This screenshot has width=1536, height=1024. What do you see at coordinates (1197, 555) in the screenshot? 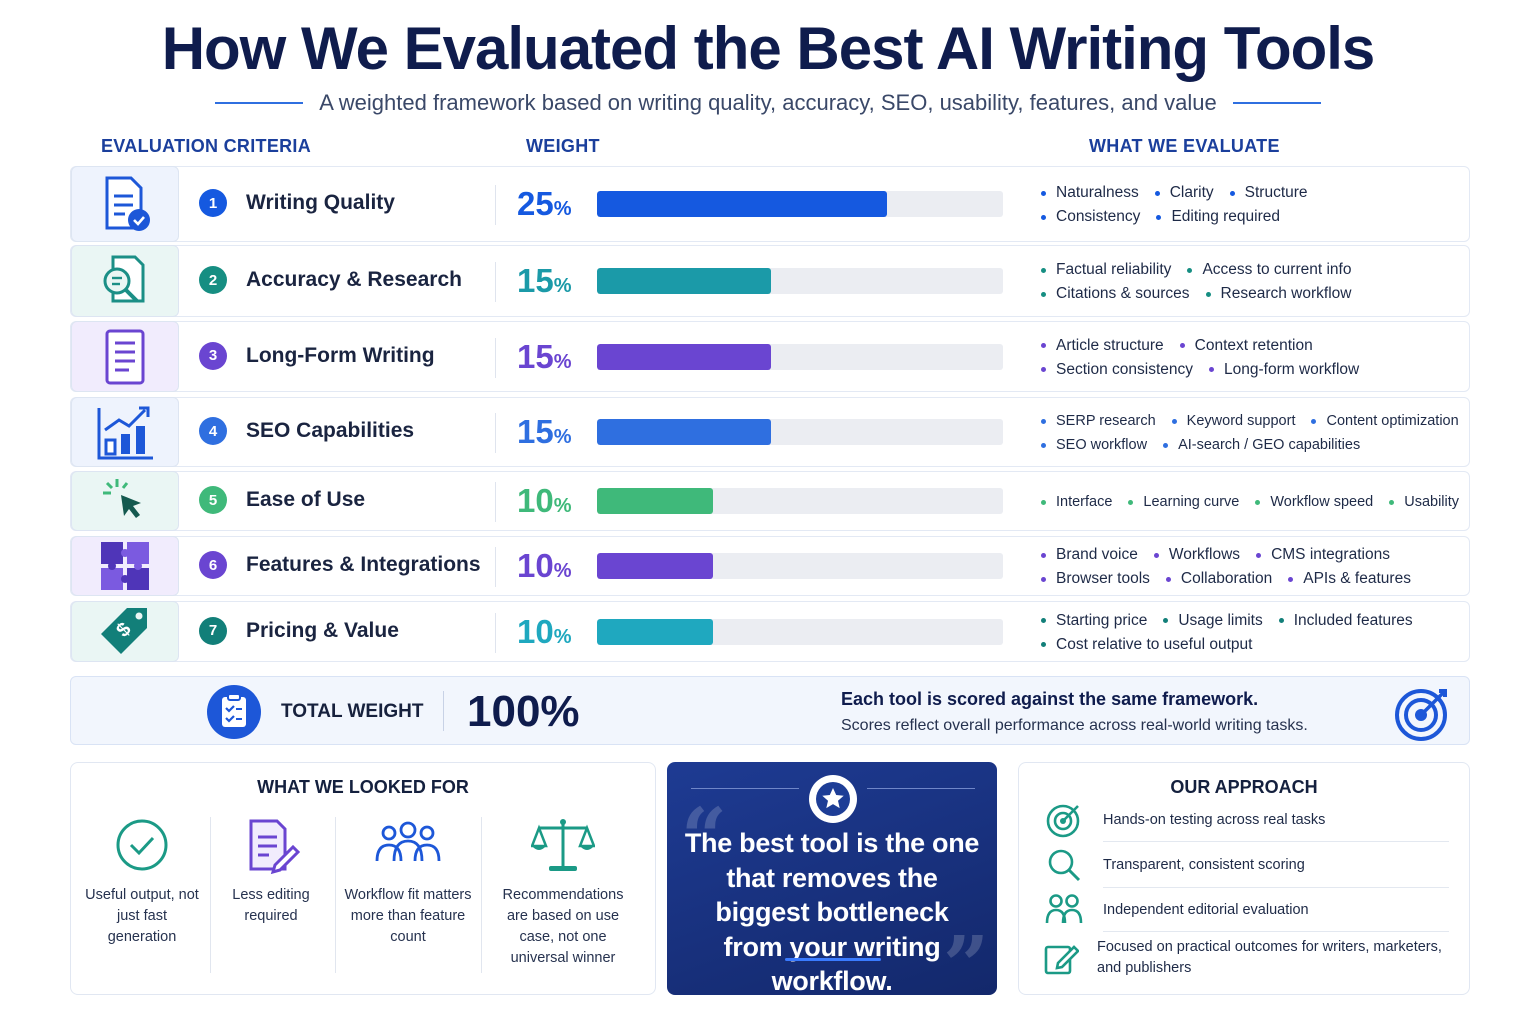
I see `evaluation-item: Workflows` at bounding box center [1197, 555].